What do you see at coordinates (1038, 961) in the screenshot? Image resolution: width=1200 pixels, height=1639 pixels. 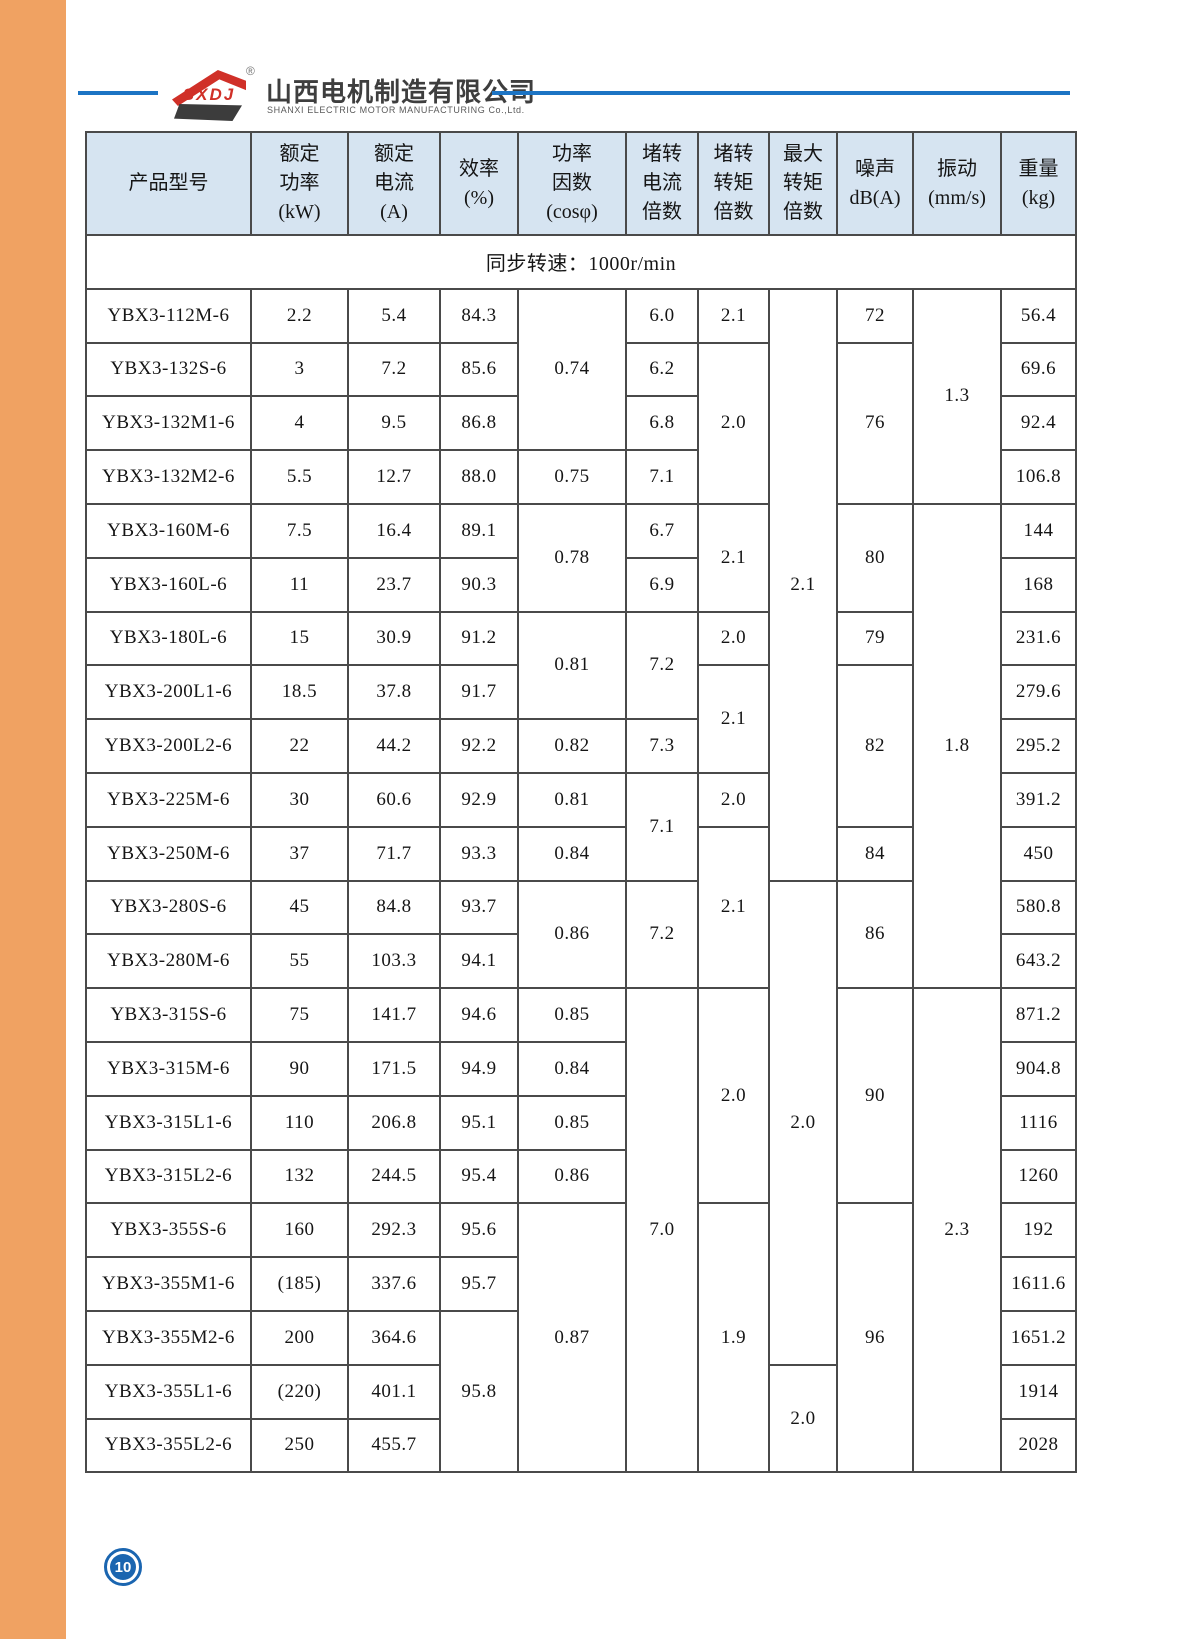 I see `cell-weight: 643.2` at bounding box center [1038, 961].